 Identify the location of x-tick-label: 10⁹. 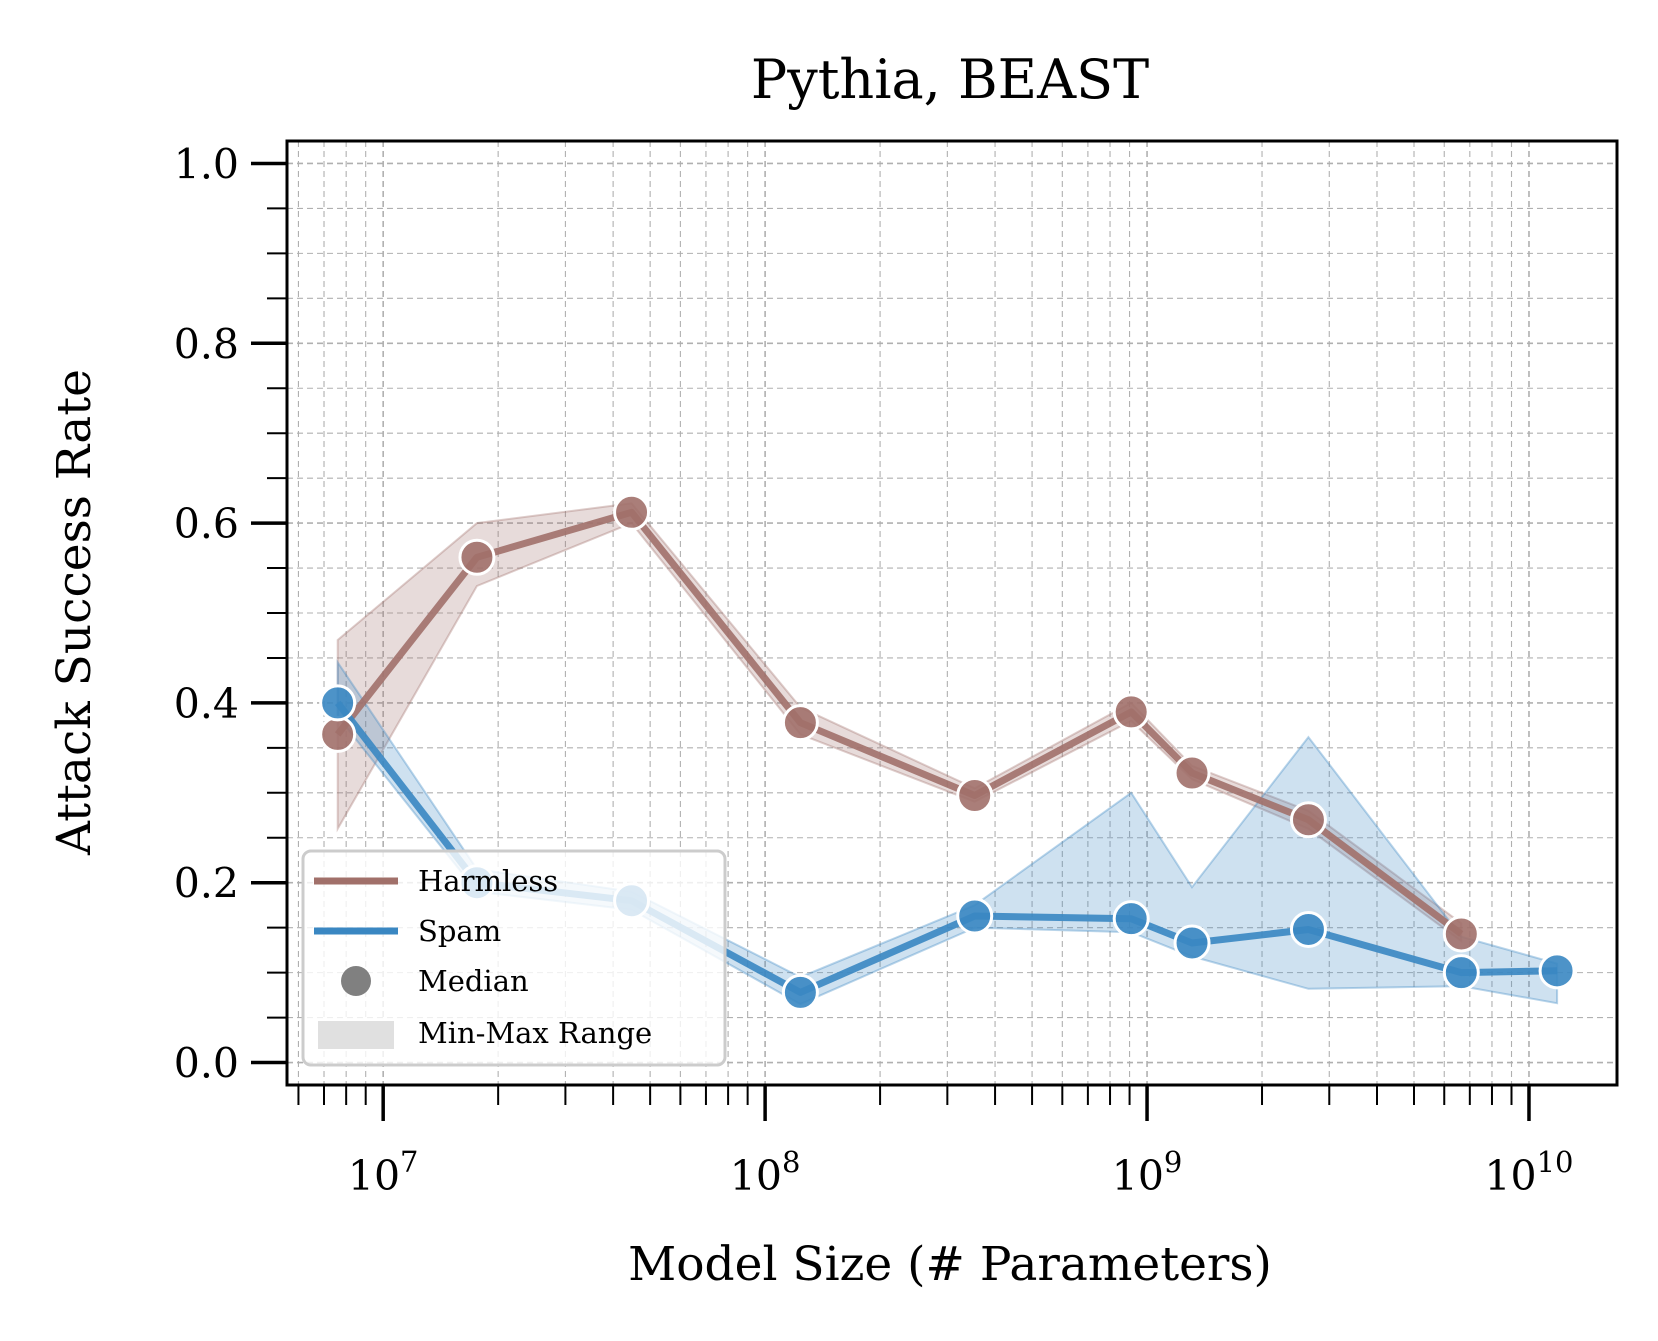
(1147, 1172).